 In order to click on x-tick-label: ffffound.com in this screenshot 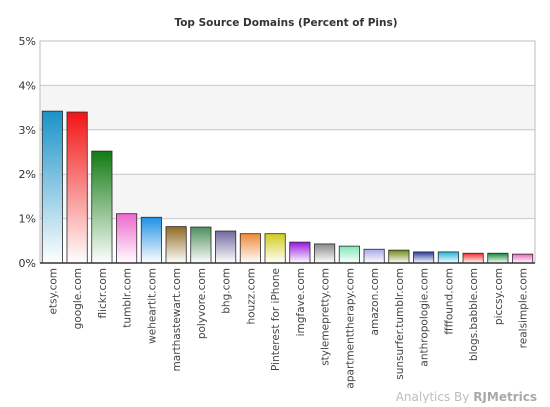, I will do `click(449, 301)`.